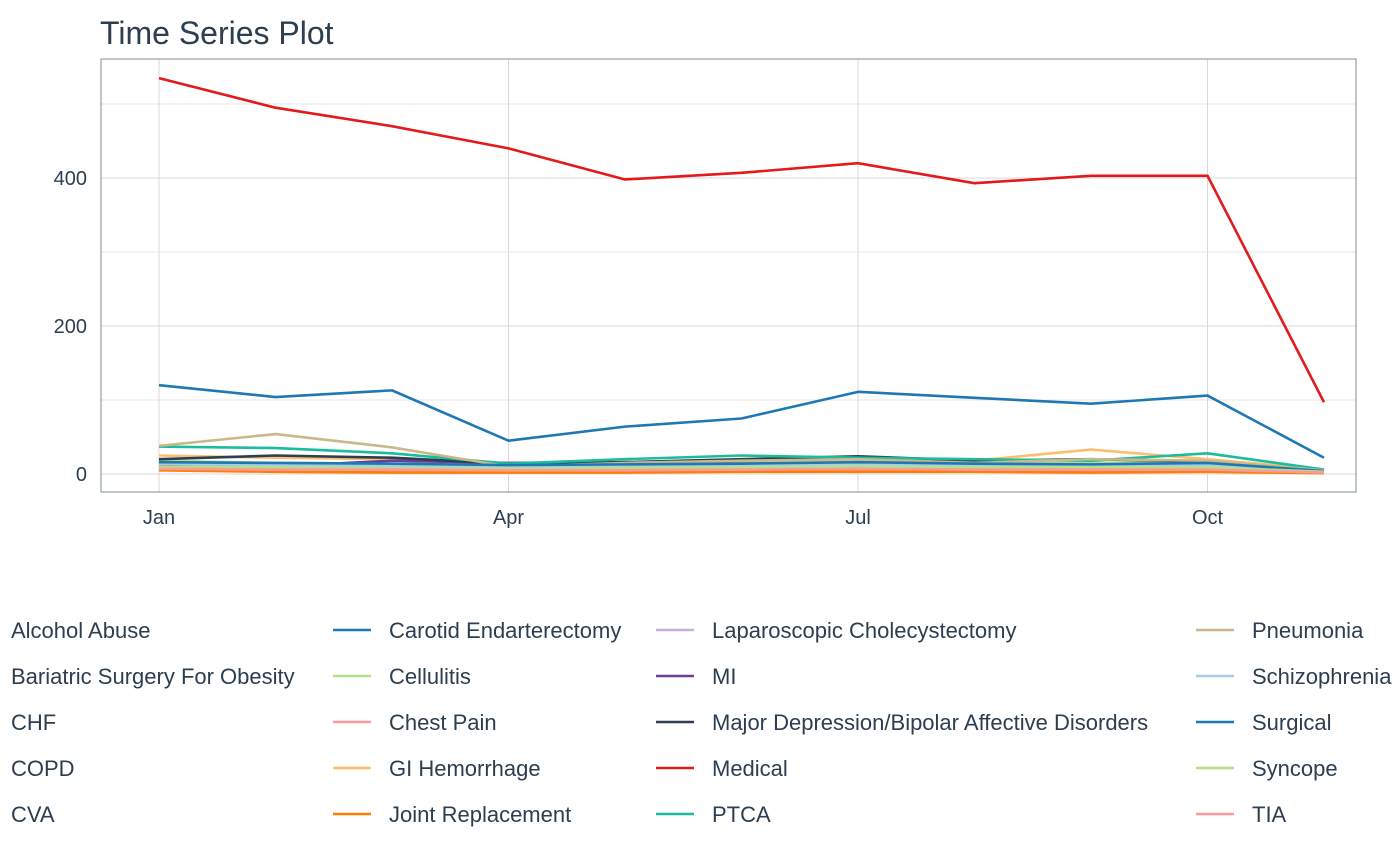  What do you see at coordinates (858, 518) in the screenshot?
I see `x-tick-label: Jul` at bounding box center [858, 518].